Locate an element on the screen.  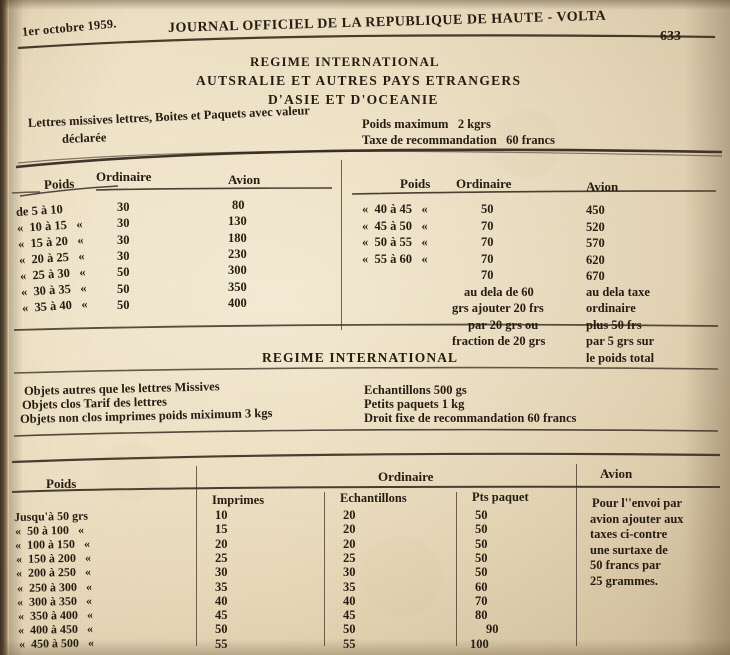
table-row: « 300 à 350 «40 40 70 is located at coordinates (365, 601).